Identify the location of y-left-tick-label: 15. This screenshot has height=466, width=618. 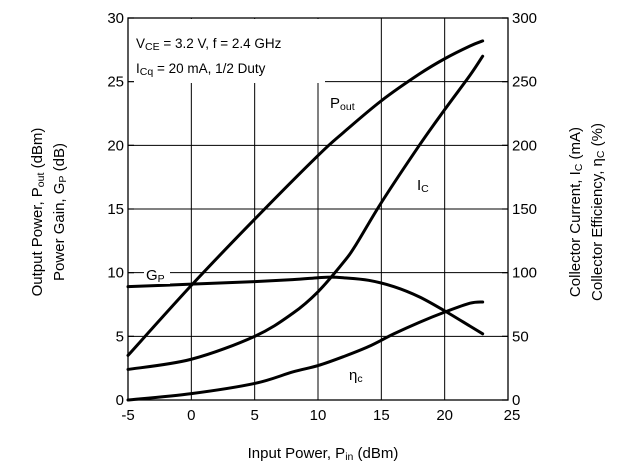
(115, 209).